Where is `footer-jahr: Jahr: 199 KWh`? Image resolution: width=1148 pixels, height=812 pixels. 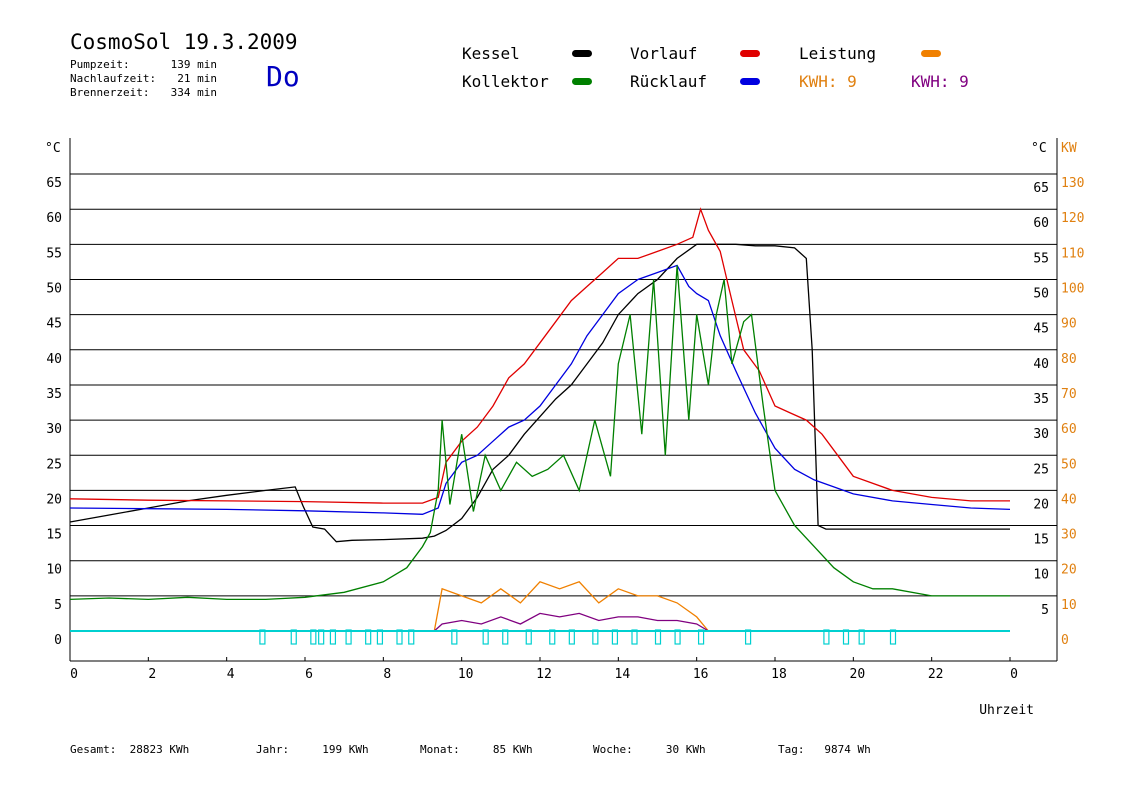 footer-jahr: Jahr: 199 KWh is located at coordinates (312, 749).